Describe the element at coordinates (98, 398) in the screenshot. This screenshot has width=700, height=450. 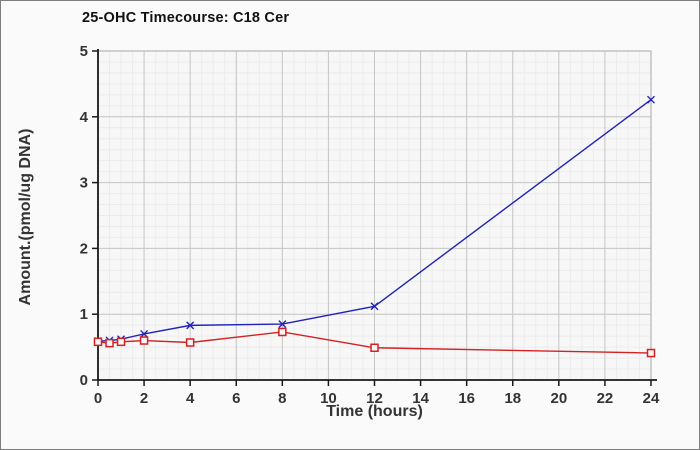
I see `x-tick-label: 0` at that location.